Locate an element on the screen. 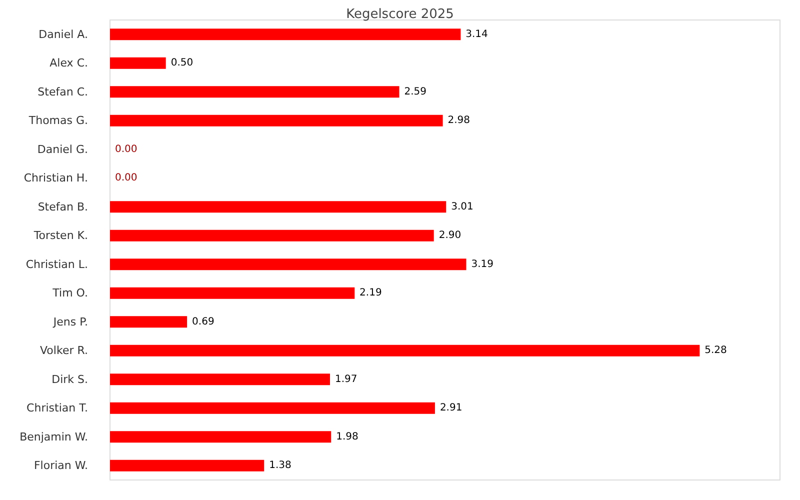 Image resolution: width=800 pixels, height=500 pixels. y-tick-label: Florian W. is located at coordinates (61, 465).